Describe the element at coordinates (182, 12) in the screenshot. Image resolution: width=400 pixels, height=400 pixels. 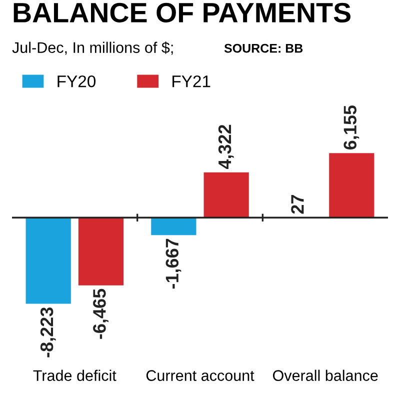
I see `chart-title: BALANCE OF PAYMENTS` at that location.